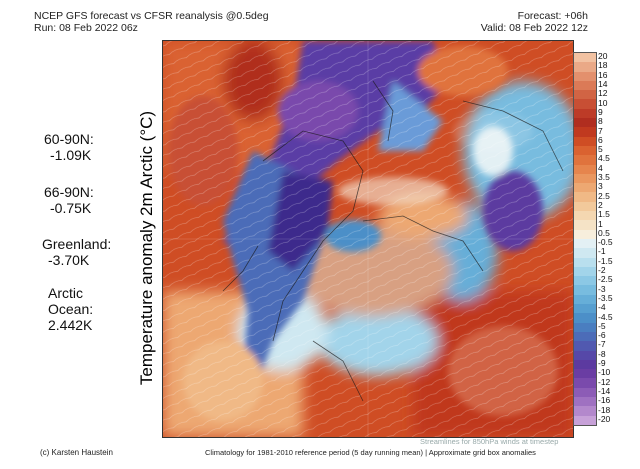  Describe the element at coordinates (71, 208) in the screenshot. I see `stat-value: -0.75K` at that location.